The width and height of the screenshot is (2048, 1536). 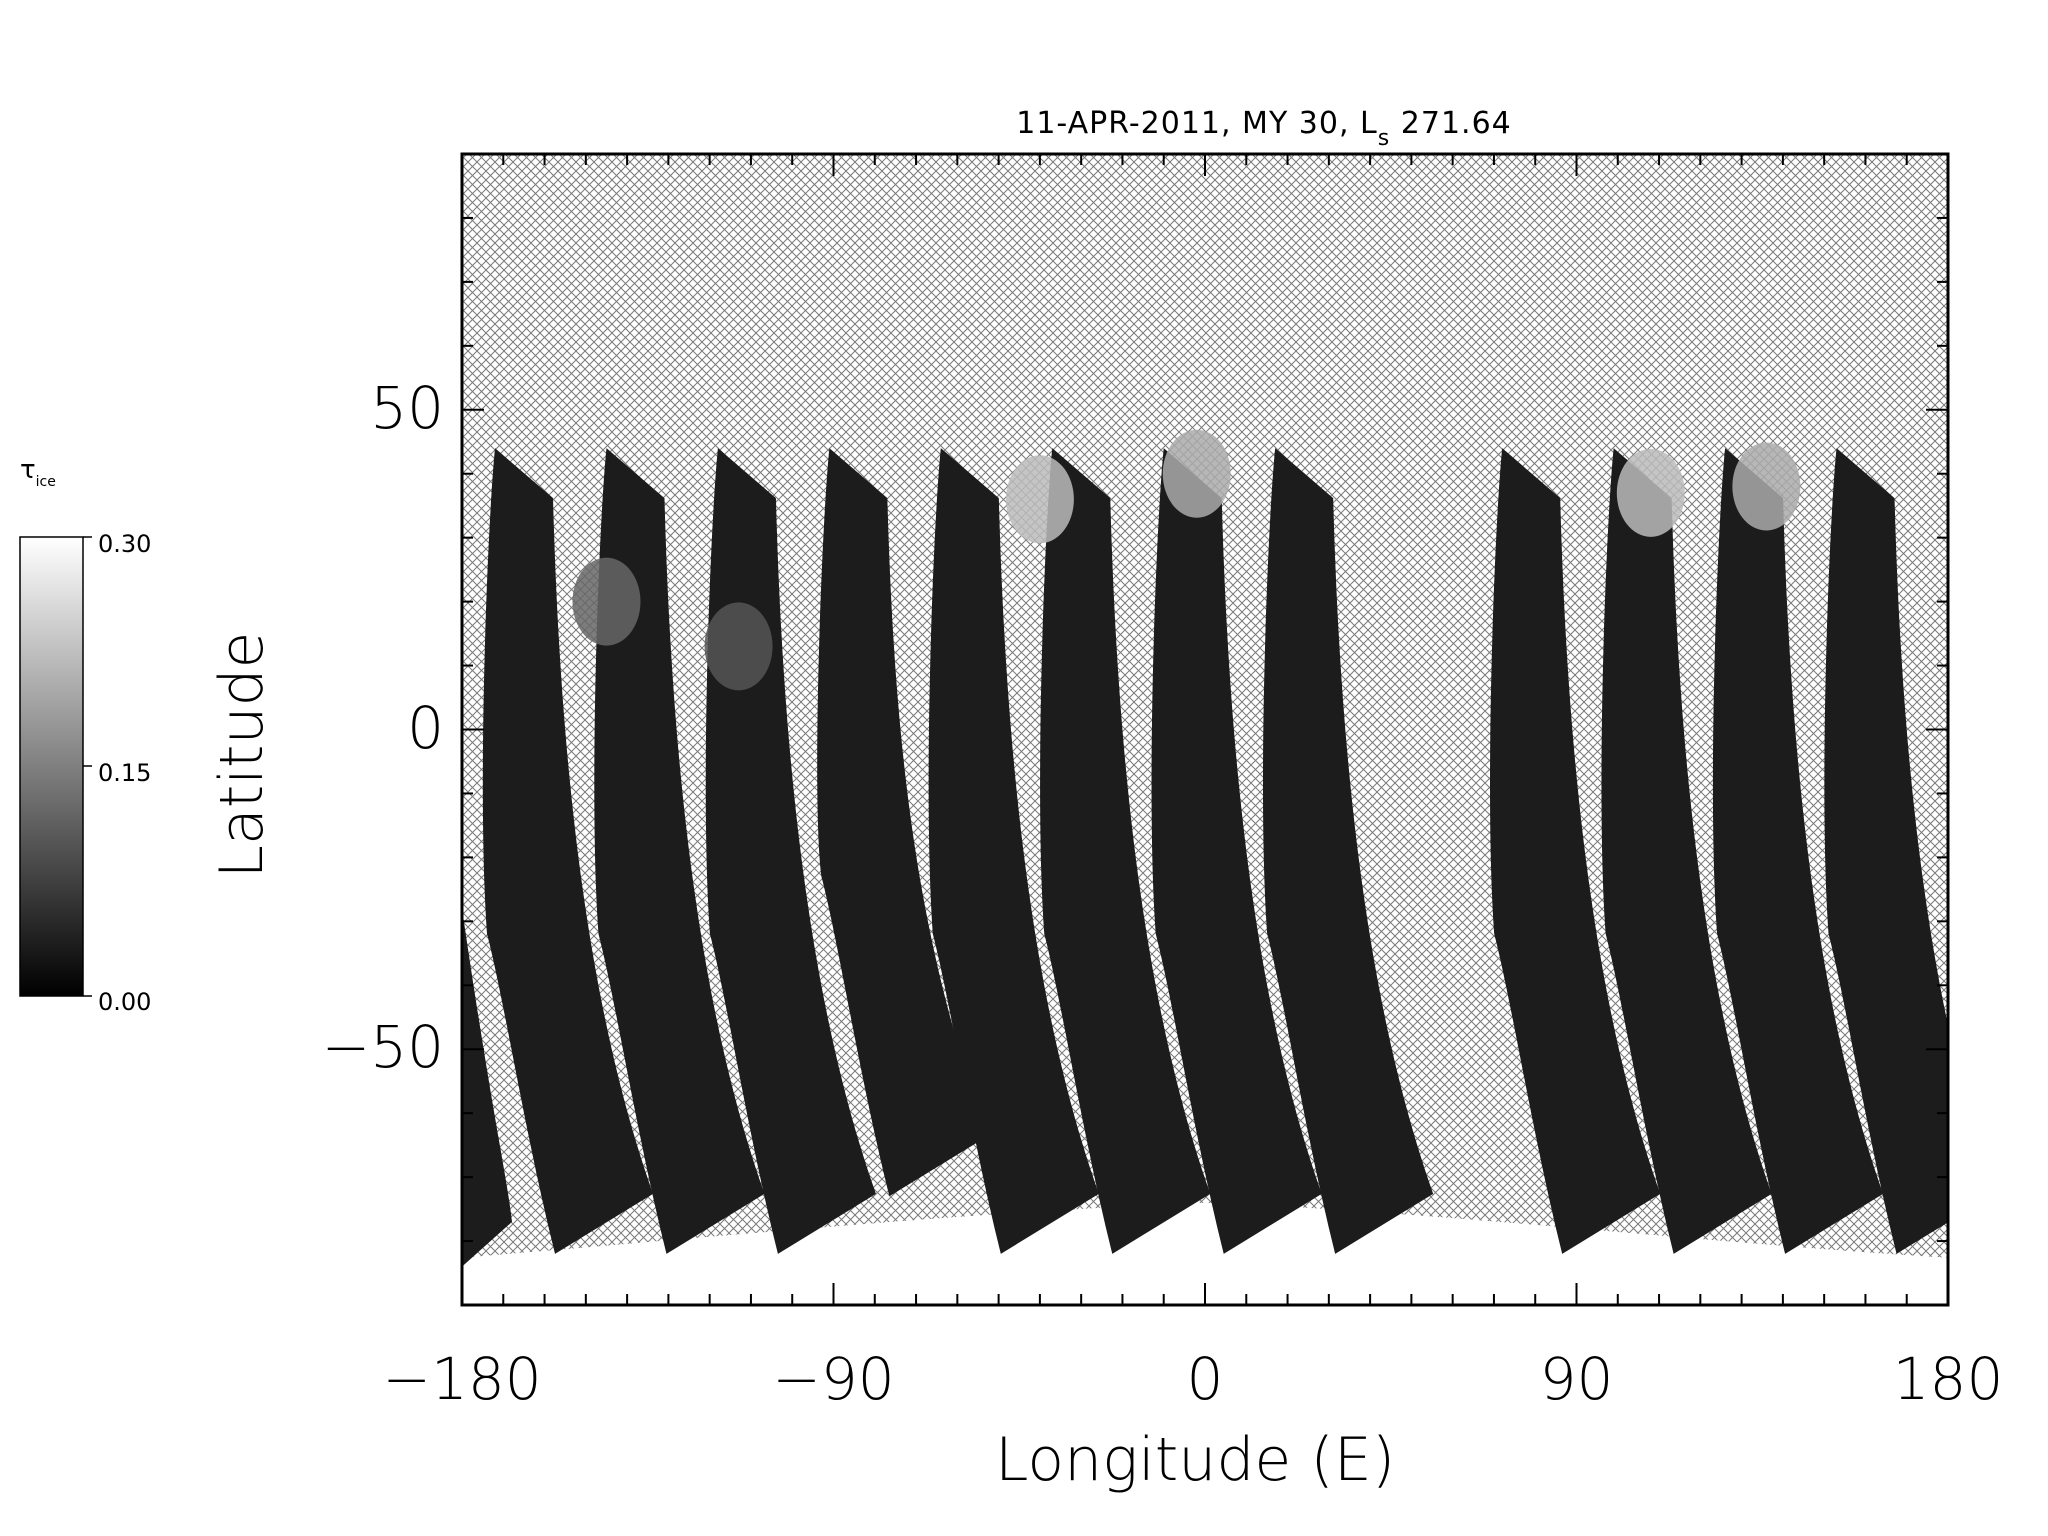 What do you see at coordinates (28, 470) in the screenshot?
I see `colorbar-label-symbol: τ` at bounding box center [28, 470].